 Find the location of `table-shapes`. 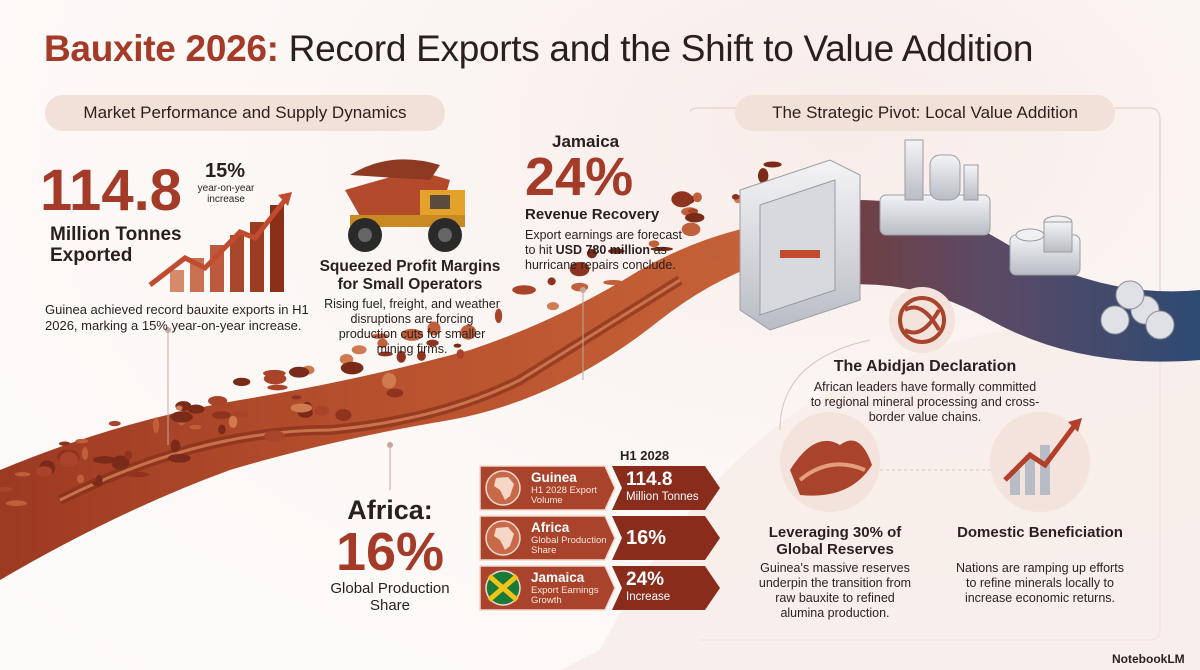

table-shapes is located at coordinates (599, 538).